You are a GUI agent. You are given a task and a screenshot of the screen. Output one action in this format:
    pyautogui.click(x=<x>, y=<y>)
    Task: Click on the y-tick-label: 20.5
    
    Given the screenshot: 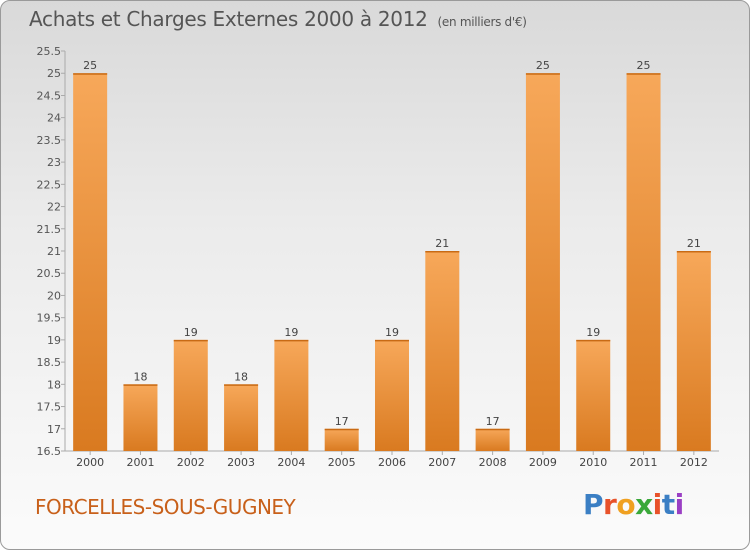 What is the action you would take?
    pyautogui.click(x=49, y=273)
    